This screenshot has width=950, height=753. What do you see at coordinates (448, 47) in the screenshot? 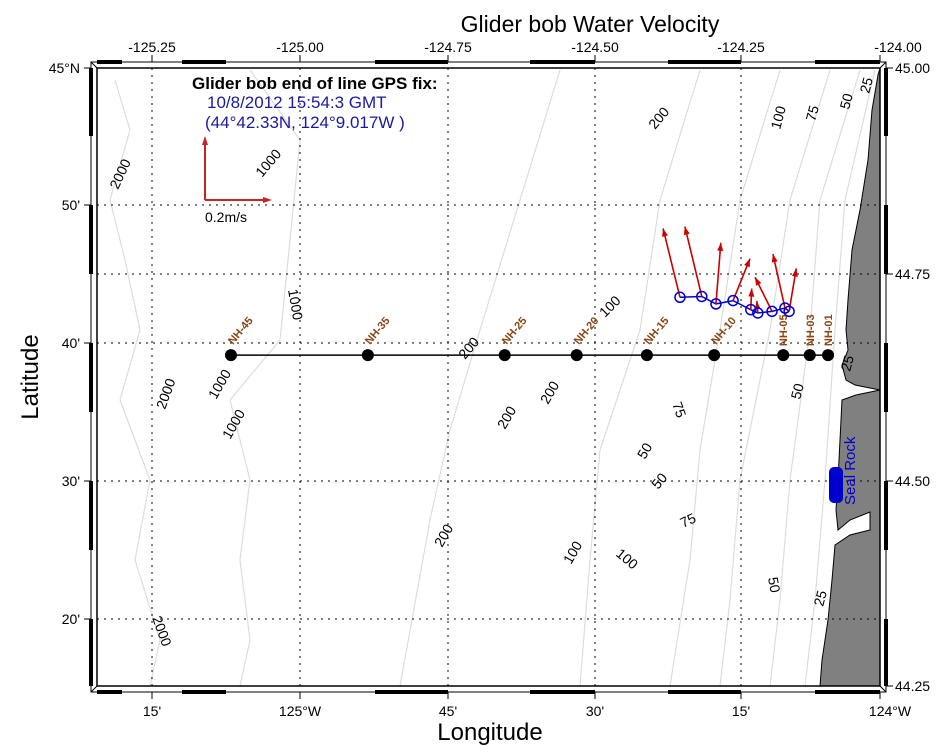
I see `tick-label: -124.75` at bounding box center [448, 47].